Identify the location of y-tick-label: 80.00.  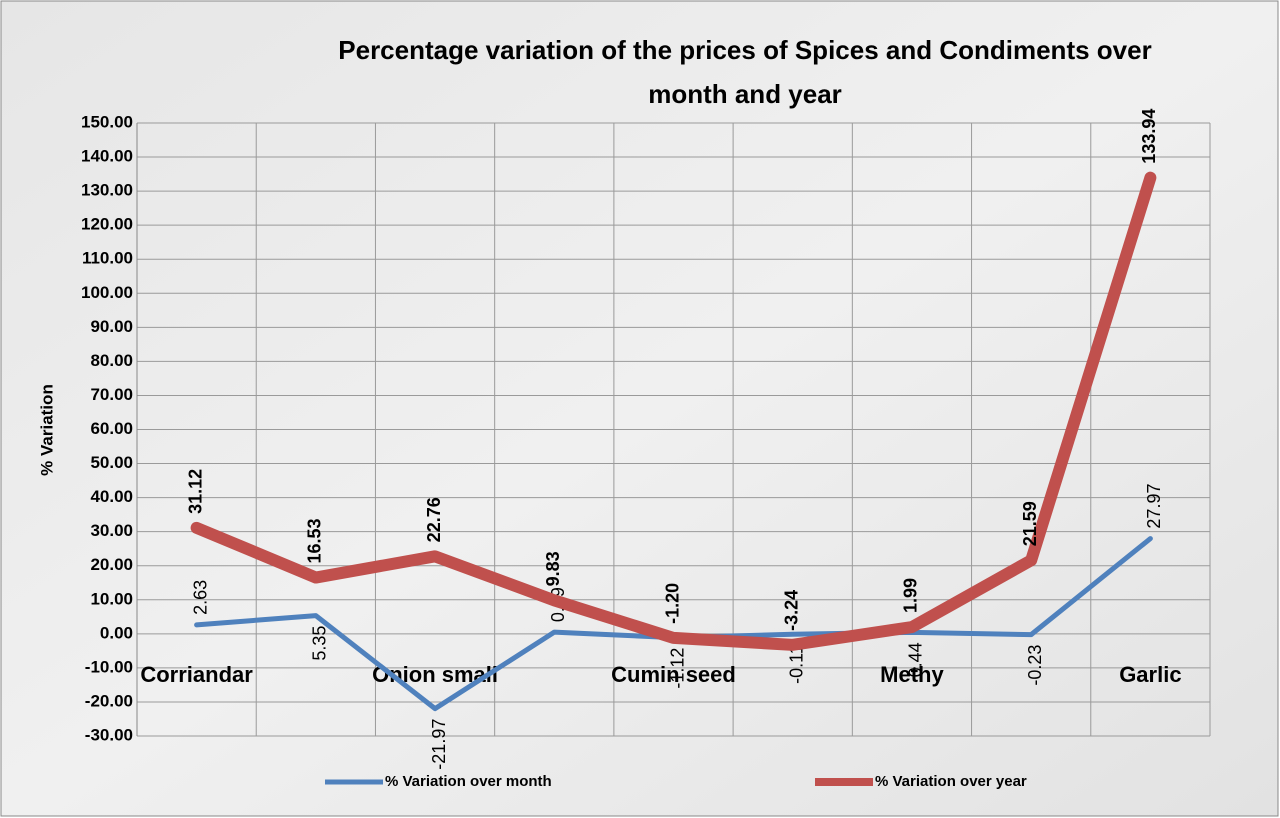
(111, 360).